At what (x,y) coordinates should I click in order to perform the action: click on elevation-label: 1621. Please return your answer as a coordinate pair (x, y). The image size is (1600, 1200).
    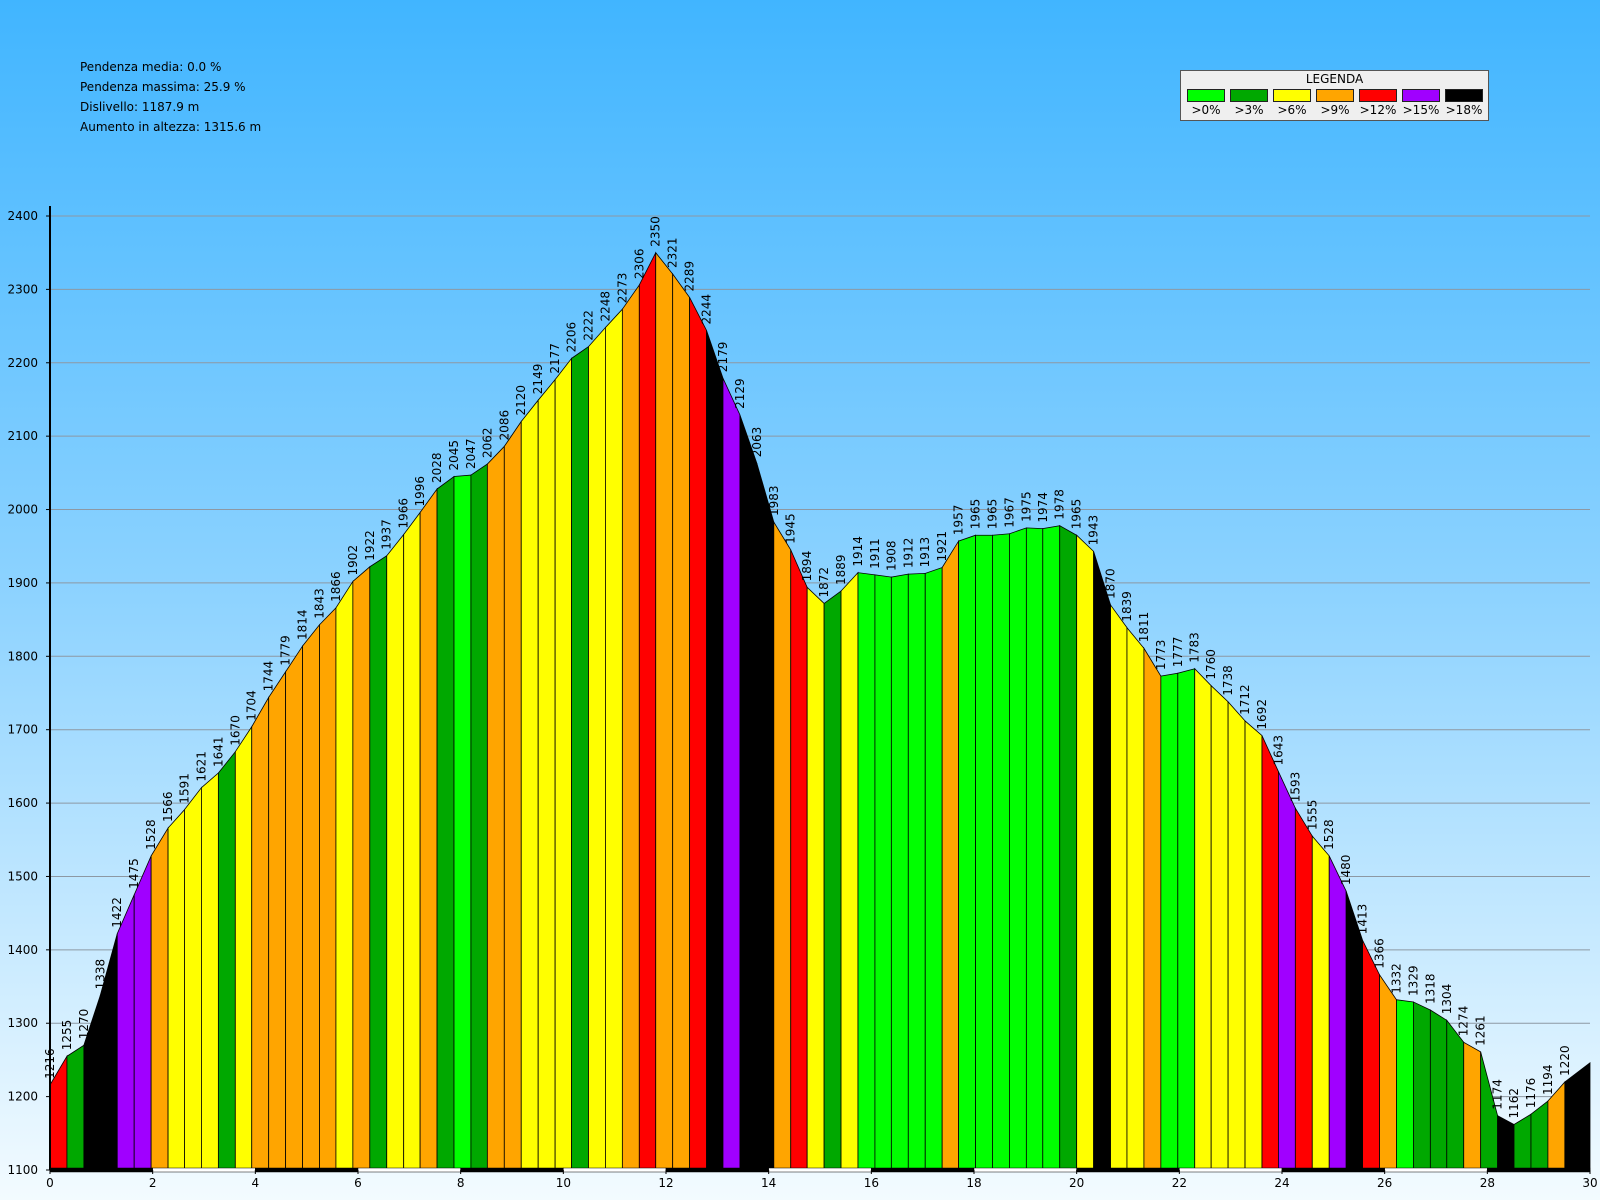
    Looking at the image, I should click on (201, 766).